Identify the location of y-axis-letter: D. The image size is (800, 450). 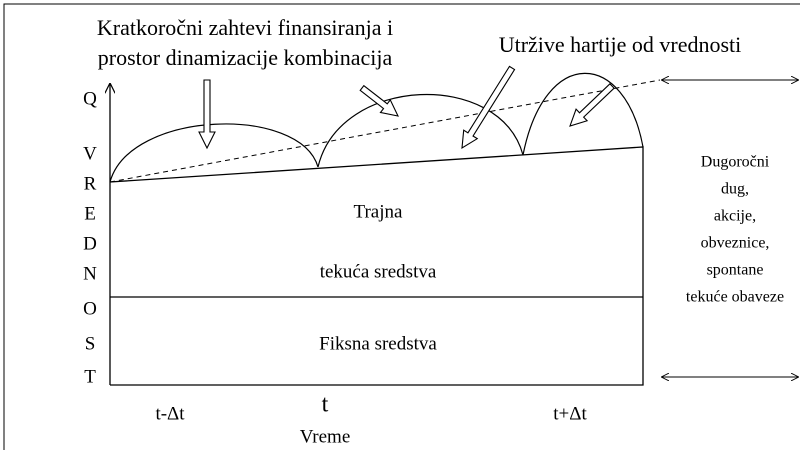
(90, 243).